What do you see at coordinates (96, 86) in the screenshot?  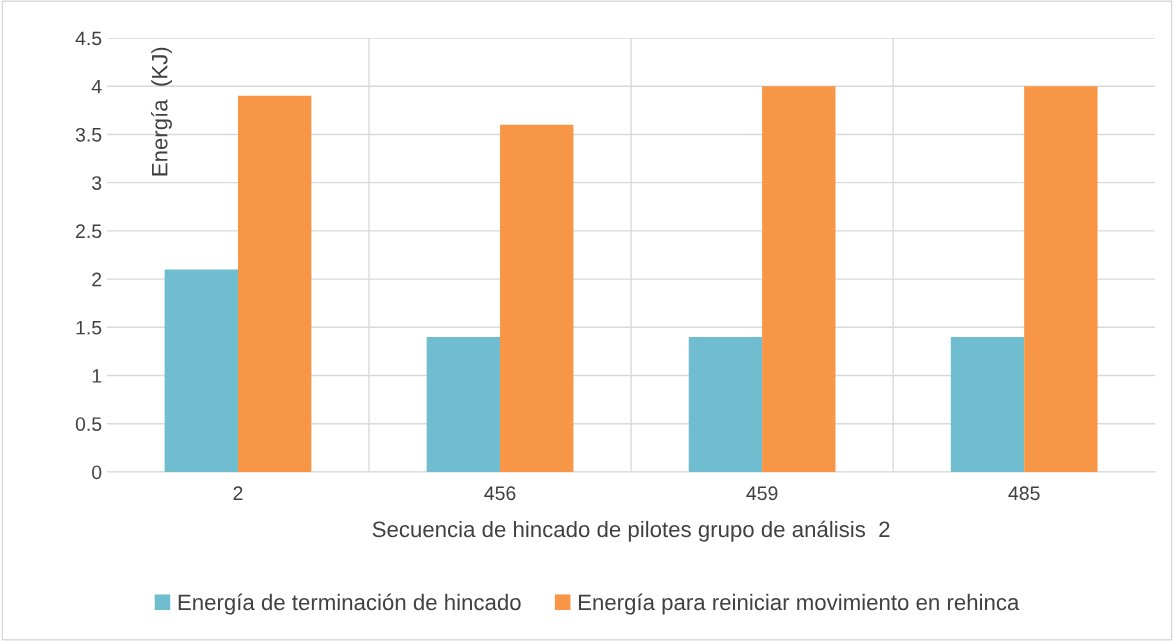 I see `y-tick-label: 4` at bounding box center [96, 86].